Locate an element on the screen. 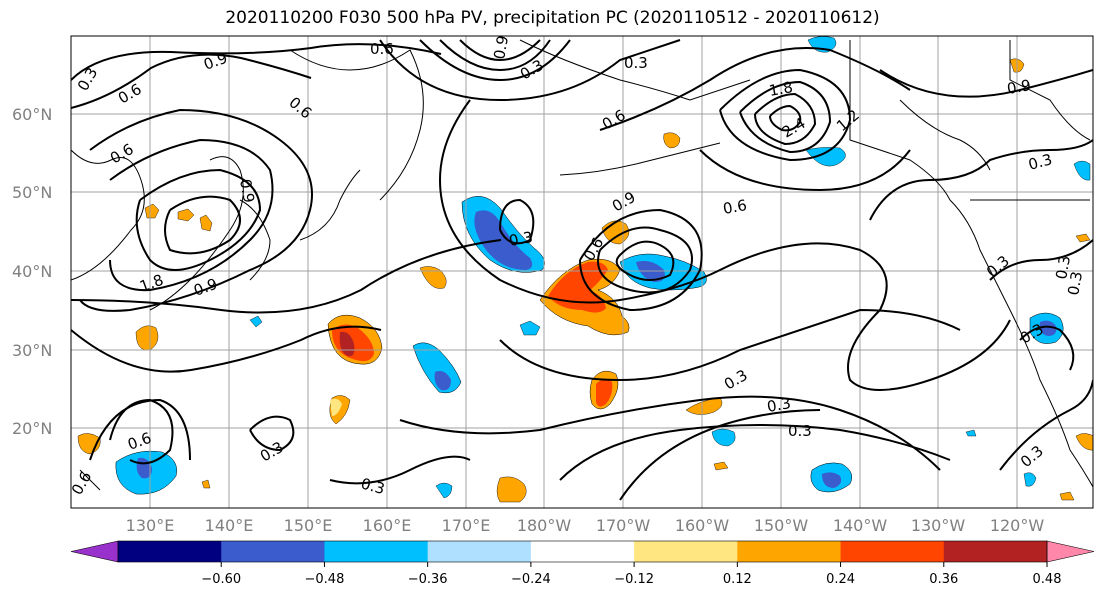 This screenshot has width=1105, height=601. lon-label: 130°W is located at coordinates (938, 525).